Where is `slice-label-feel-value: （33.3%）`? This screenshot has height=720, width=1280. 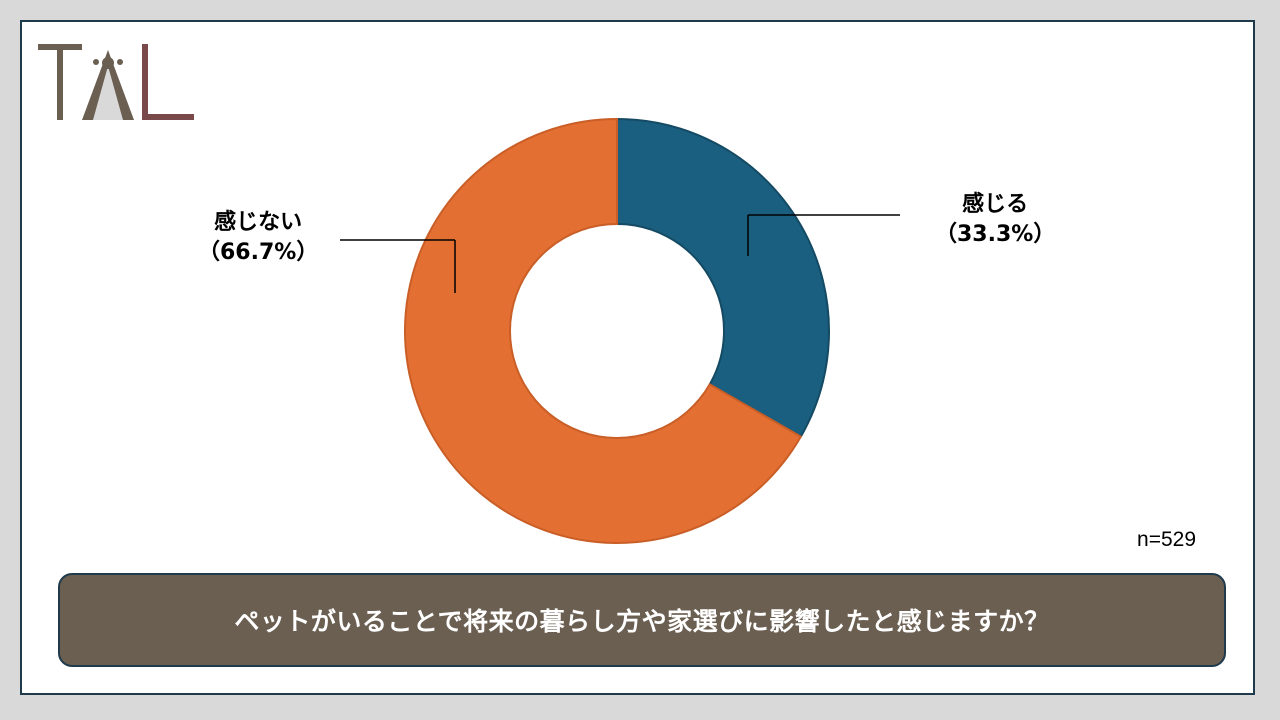 slice-label-feel-value: （33.3%） is located at coordinates (995, 234).